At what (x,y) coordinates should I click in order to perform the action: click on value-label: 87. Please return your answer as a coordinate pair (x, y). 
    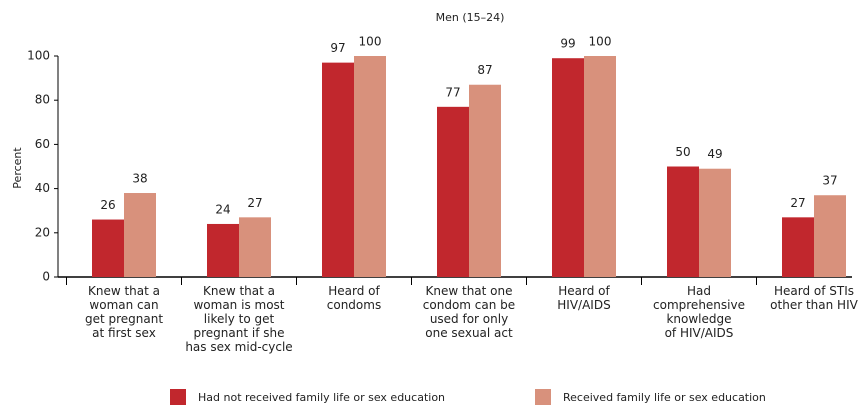
    Looking at the image, I should click on (484, 70).